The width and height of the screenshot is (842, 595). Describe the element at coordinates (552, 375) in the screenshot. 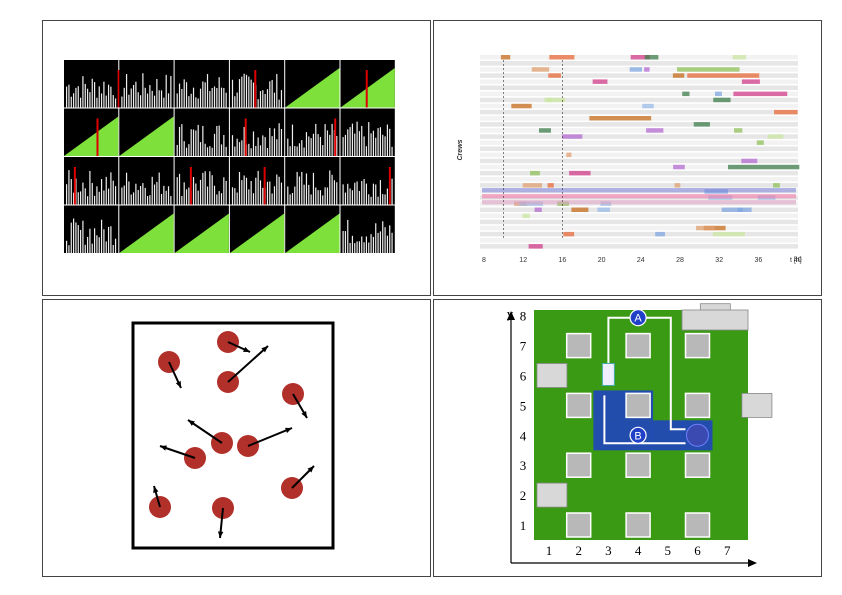

I see `brick` at that location.